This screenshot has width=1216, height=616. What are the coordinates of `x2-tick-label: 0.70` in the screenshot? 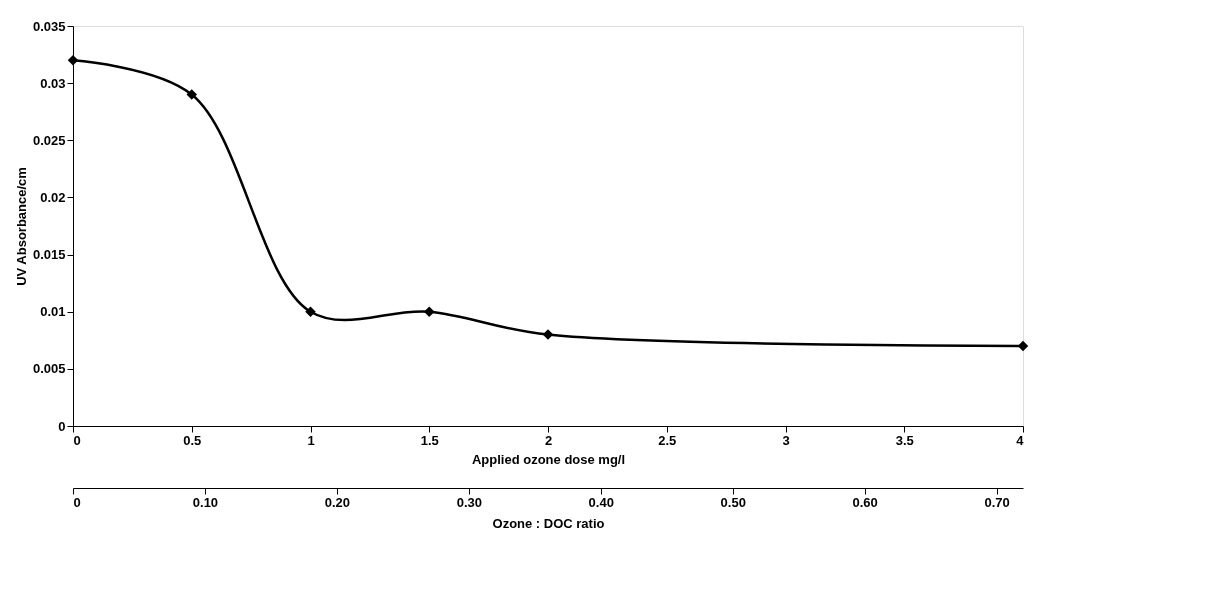 It's located at (997, 502).